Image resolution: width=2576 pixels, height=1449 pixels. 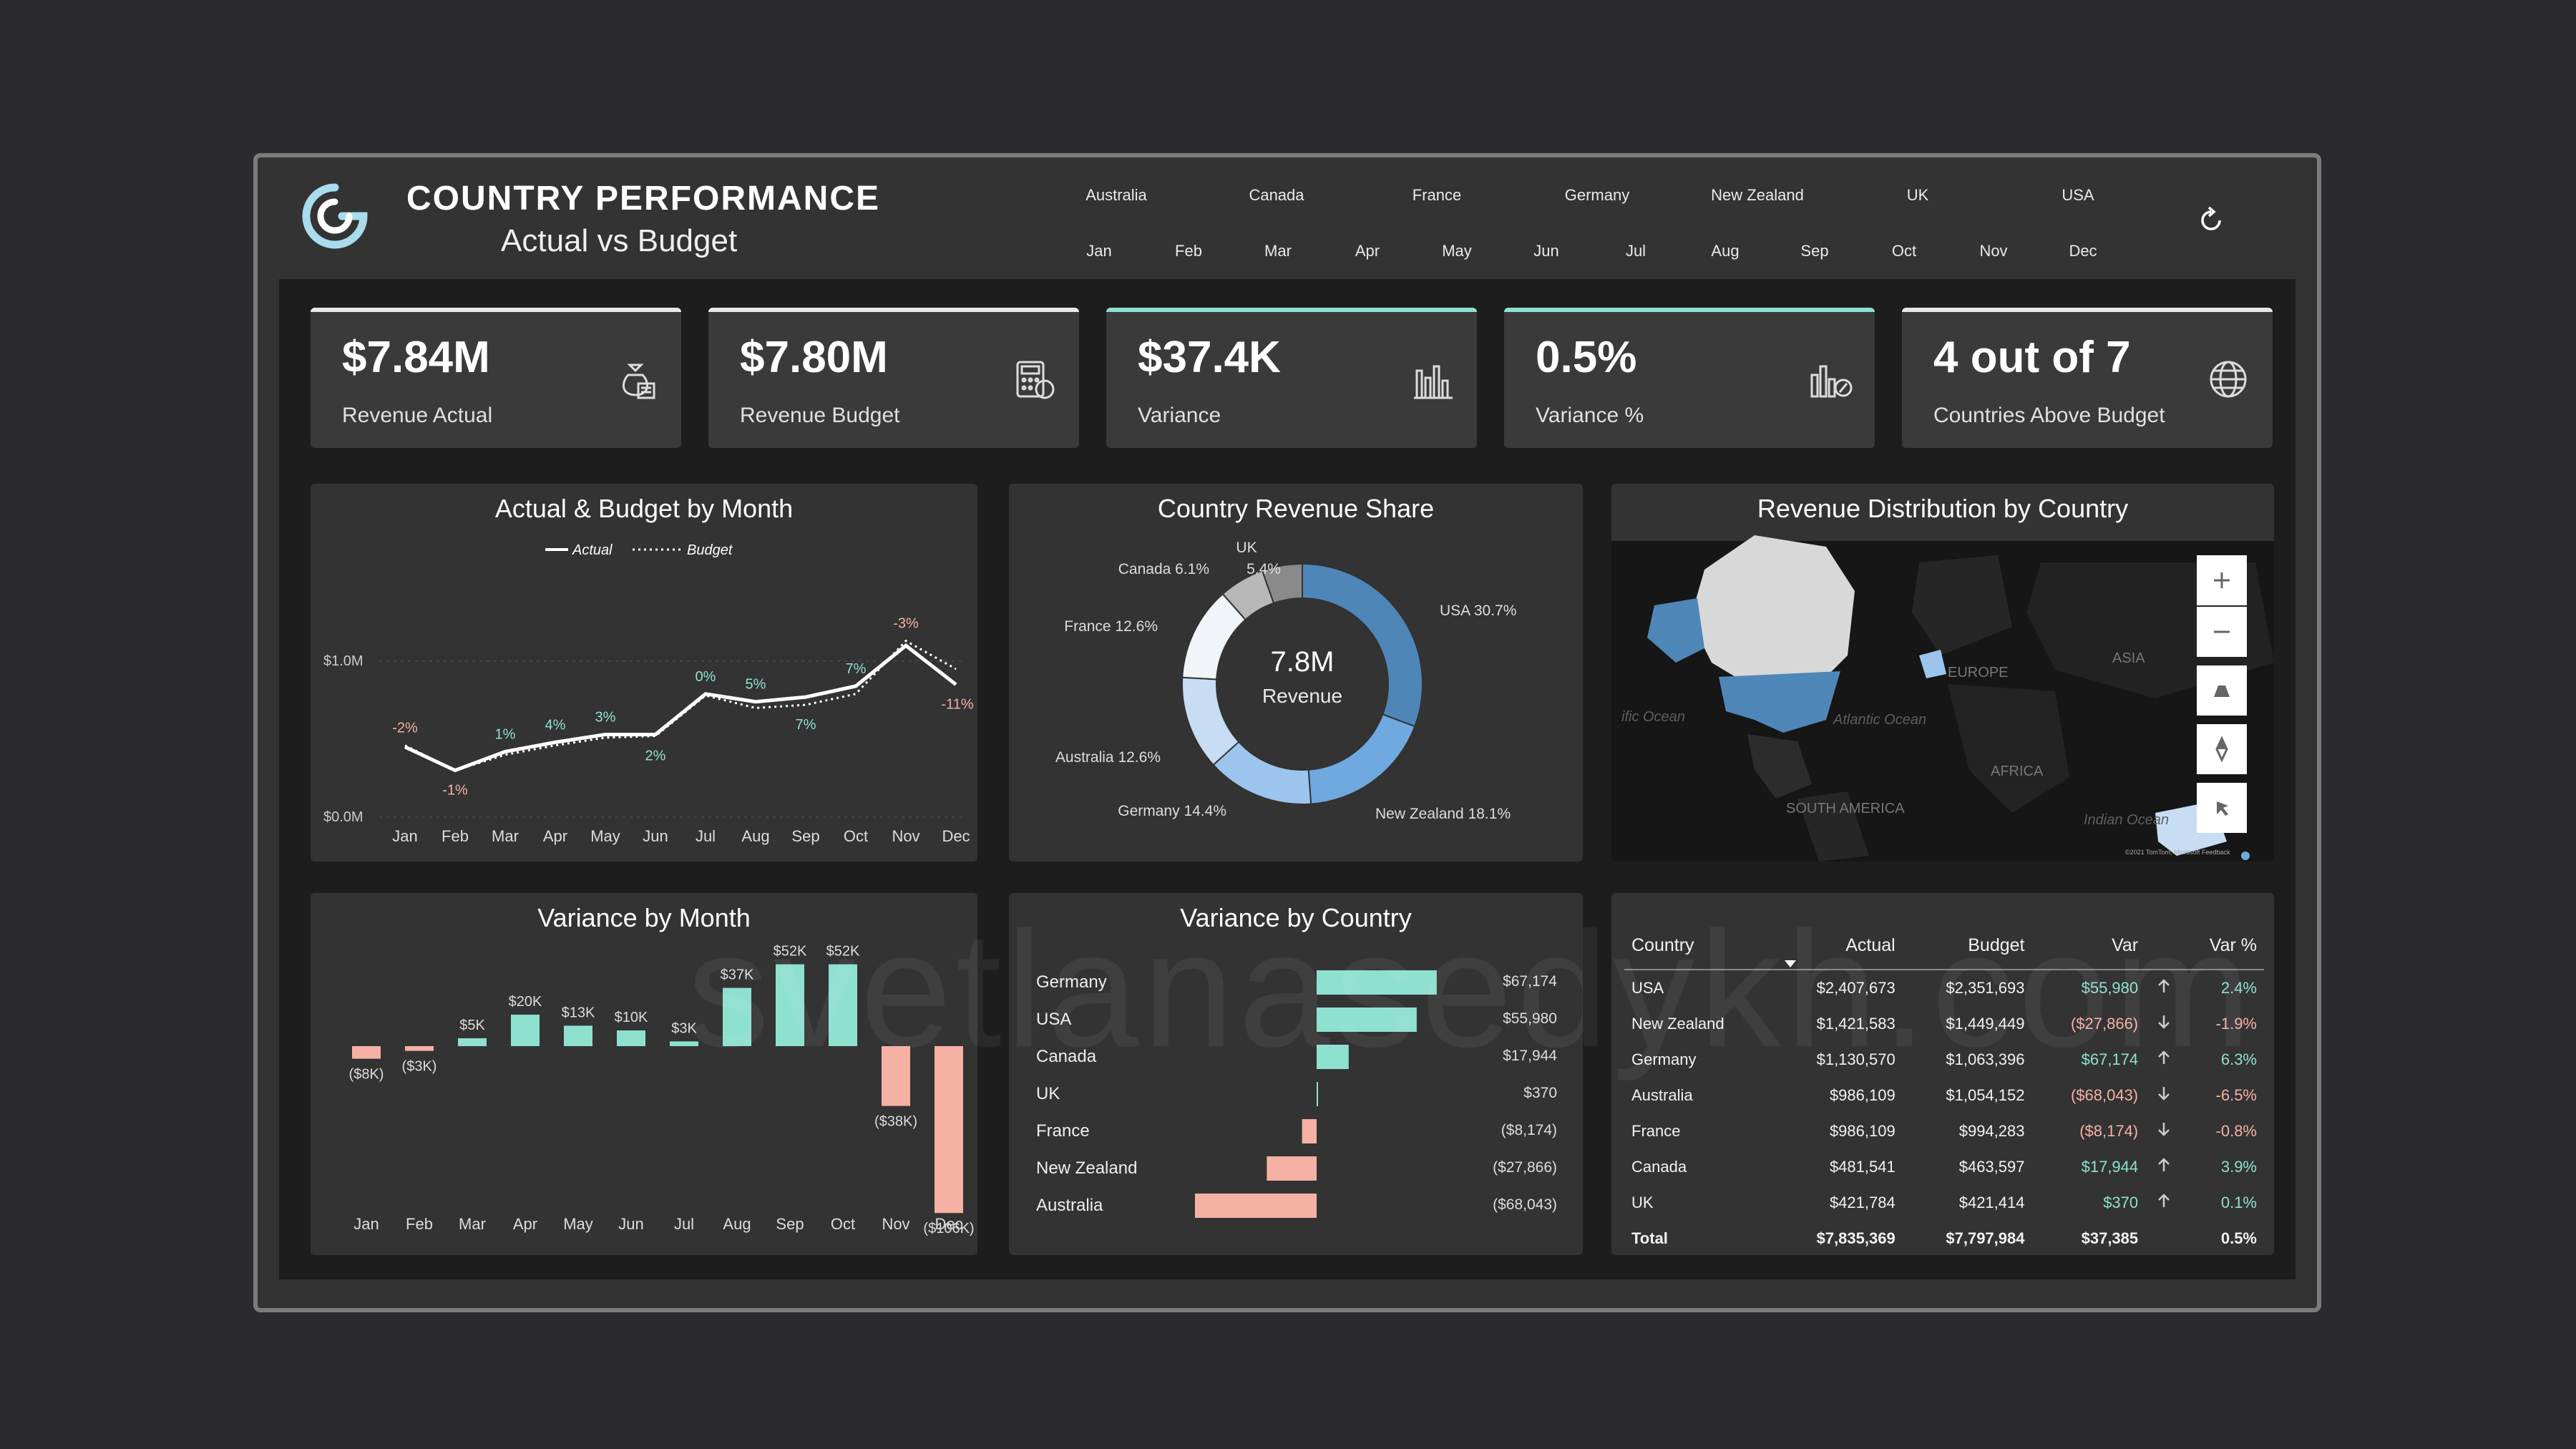 What do you see at coordinates (1437, 195) in the screenshot?
I see `country-slicer-item: France` at bounding box center [1437, 195].